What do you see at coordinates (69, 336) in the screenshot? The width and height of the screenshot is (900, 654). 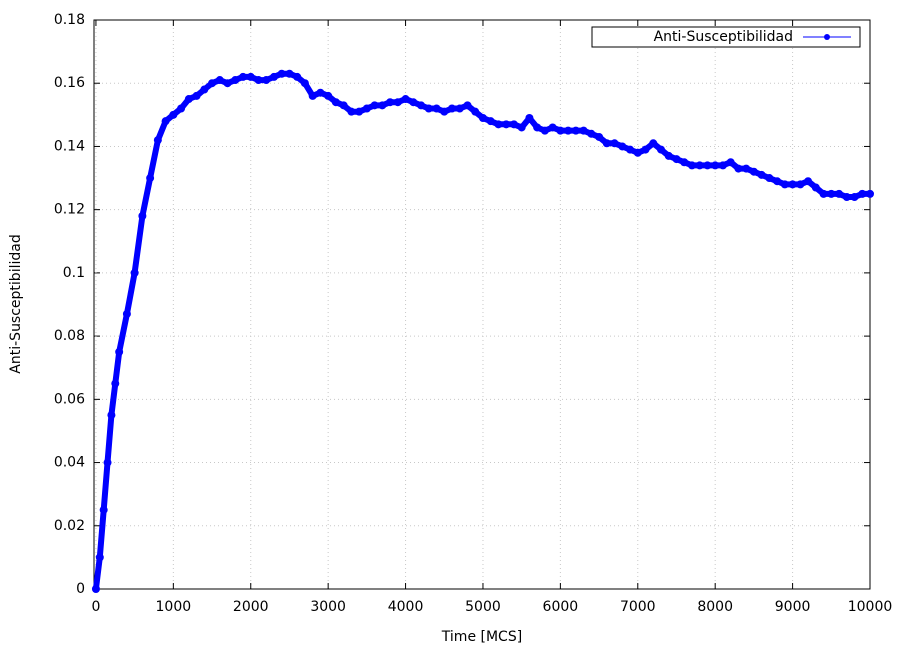 I see `y-tick-label: 0.08` at bounding box center [69, 336].